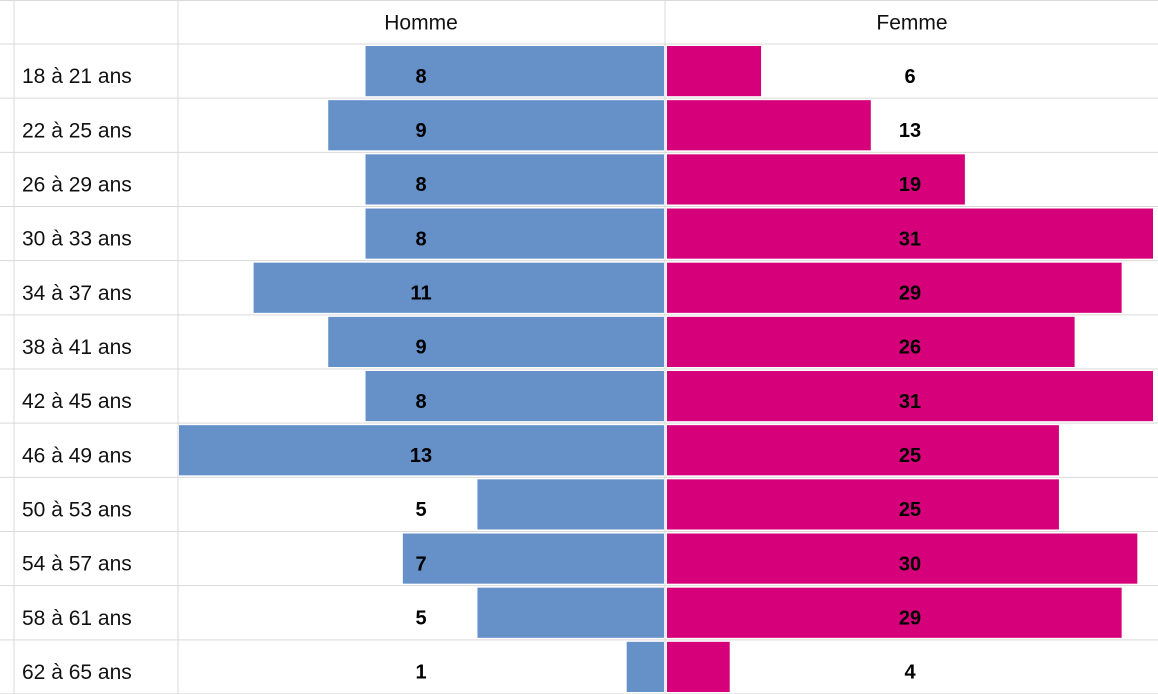 Image resolution: width=1158 pixels, height=694 pixels. I want to click on category-label: 58 à 61 ans, so click(77, 618).